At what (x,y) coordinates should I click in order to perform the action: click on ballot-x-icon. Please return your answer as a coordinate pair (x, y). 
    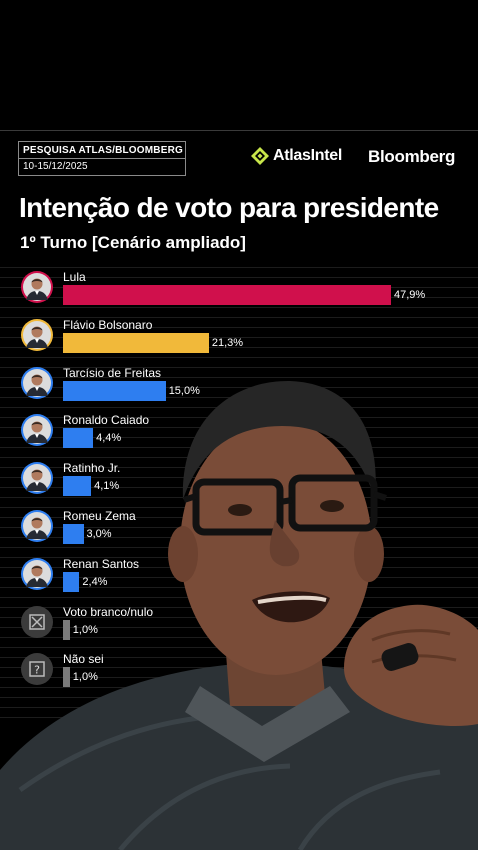
    Looking at the image, I should click on (37, 622).